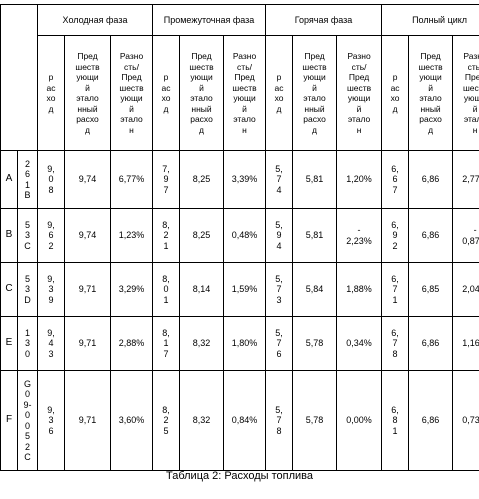 The width and height of the screenshot is (479, 499). Describe the element at coordinates (430, 20) in the screenshot. I see `phase-header-full-cycle: Полный цикл` at that location.